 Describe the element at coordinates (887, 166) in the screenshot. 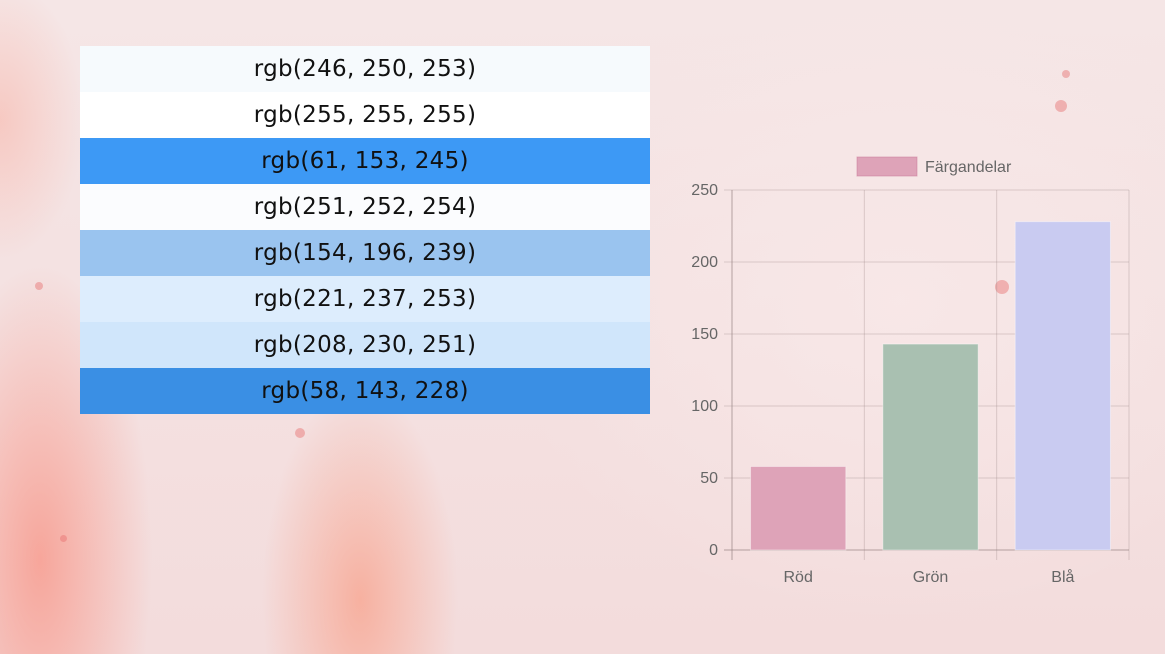

I see `legend-swatch` at that location.